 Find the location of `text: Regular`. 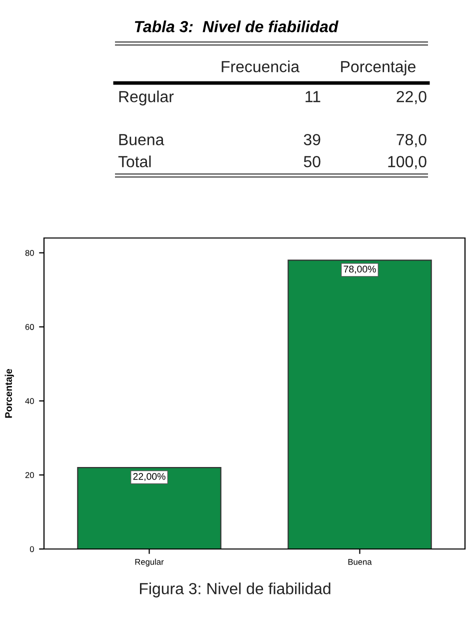

text: Regular is located at coordinates (146, 98).